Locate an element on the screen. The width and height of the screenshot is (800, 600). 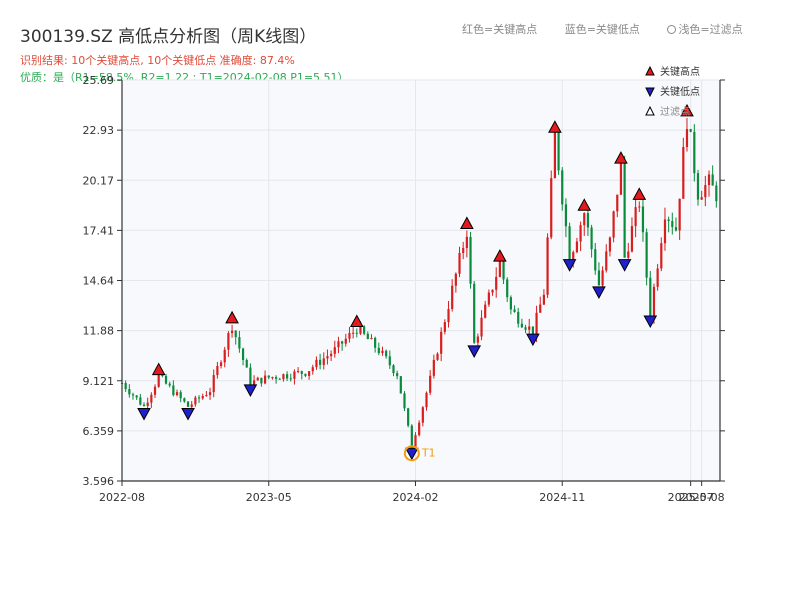
legend-label: 关键高点 is located at coordinates (680, 71).